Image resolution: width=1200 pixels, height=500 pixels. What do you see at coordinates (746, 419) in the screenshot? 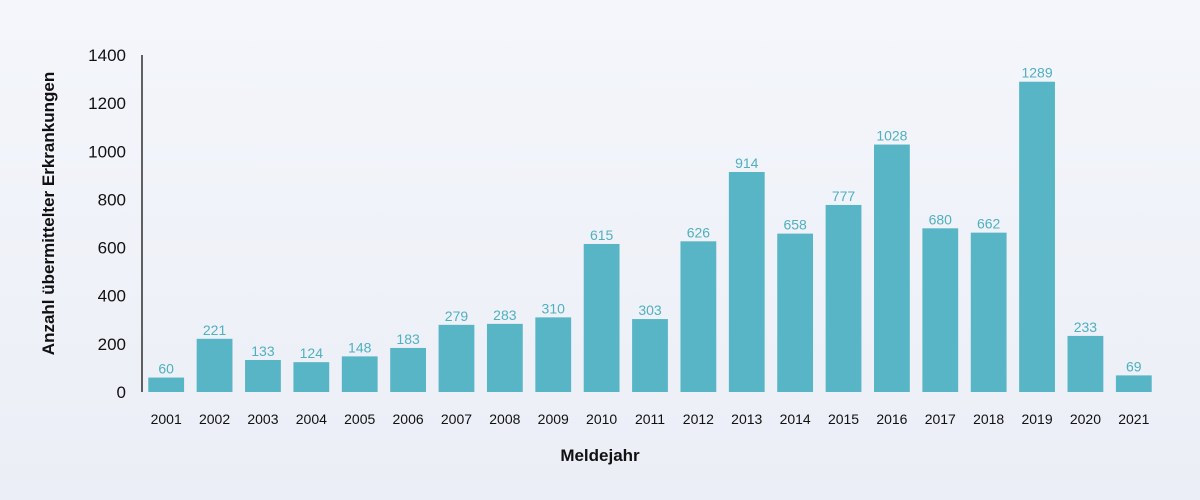
I see `x-tick-label: 2013` at bounding box center [746, 419].